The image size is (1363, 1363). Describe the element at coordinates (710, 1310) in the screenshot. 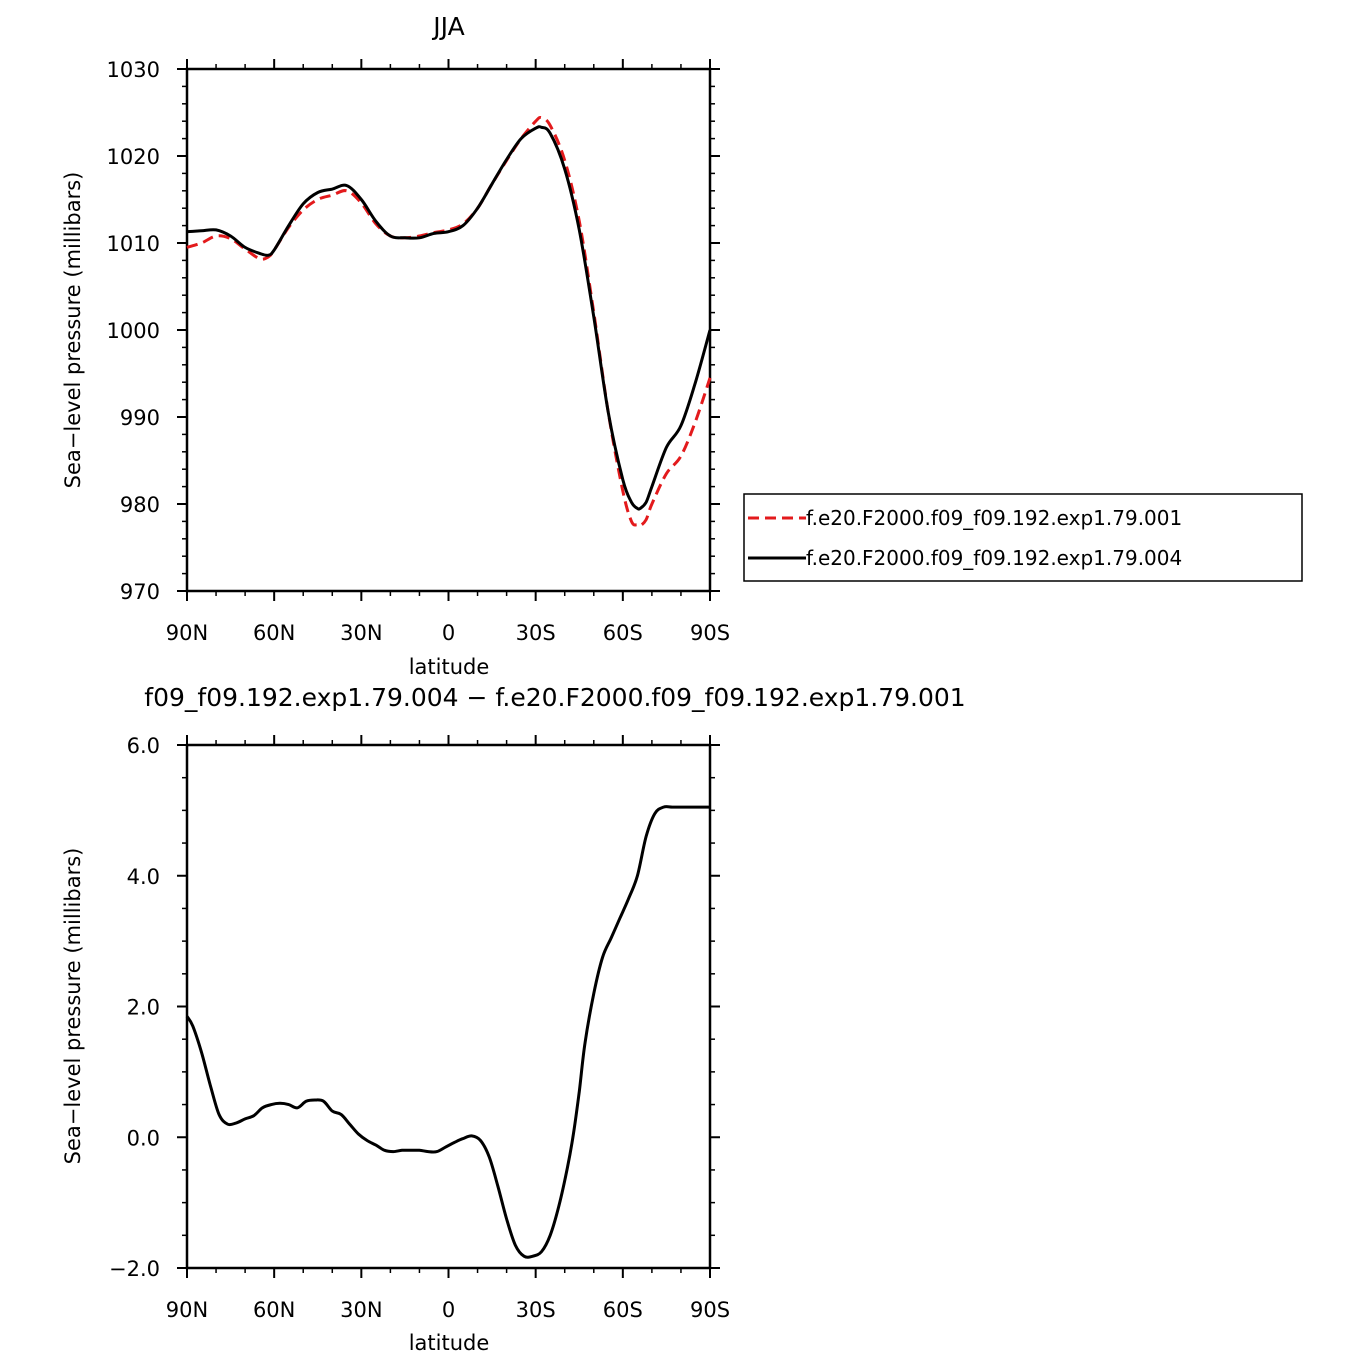

I see `bottom-x-tick-label: 90S` at that location.